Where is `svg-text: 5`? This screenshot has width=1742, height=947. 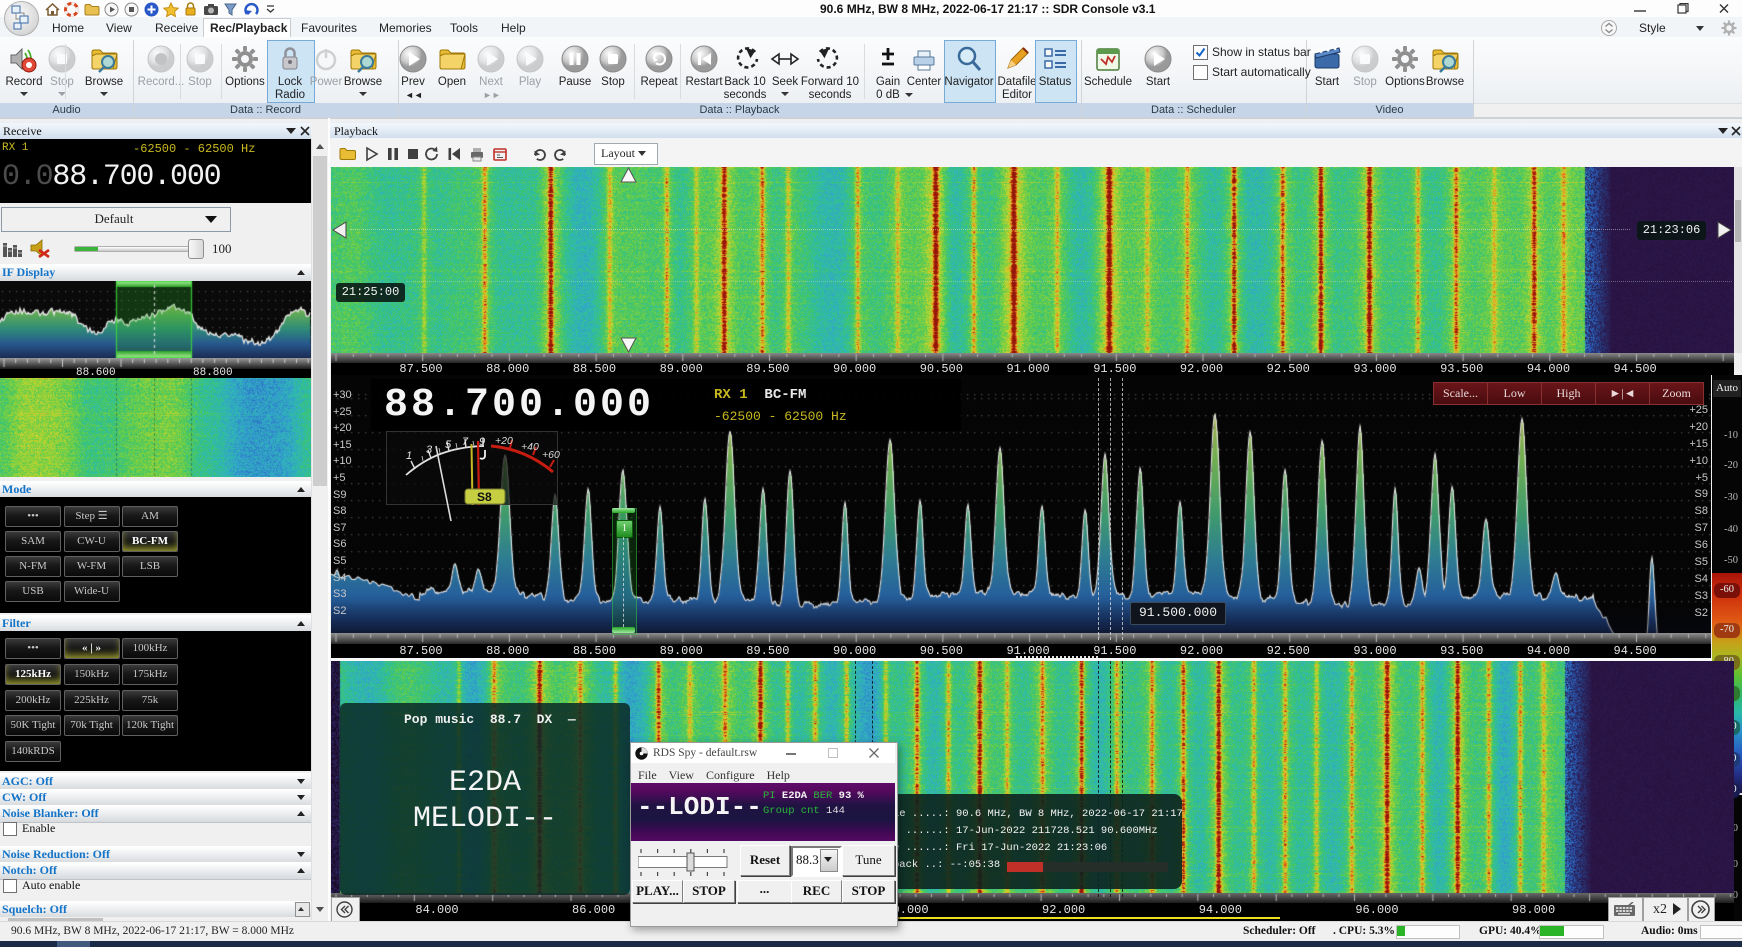 svg-text: 5 is located at coordinates (448, 445).